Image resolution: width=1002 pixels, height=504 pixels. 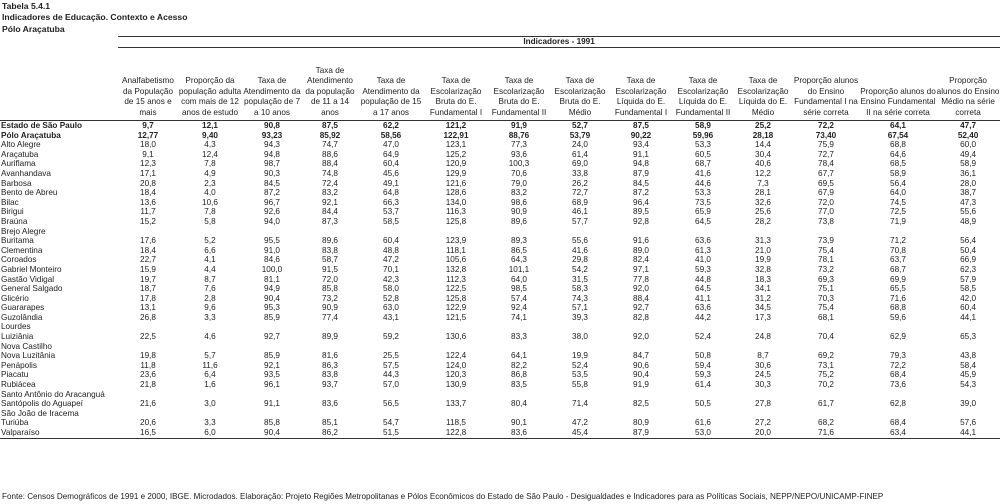 What do you see at coordinates (210, 269) in the screenshot?
I see `table-cell: 4,4` at bounding box center [210, 269].